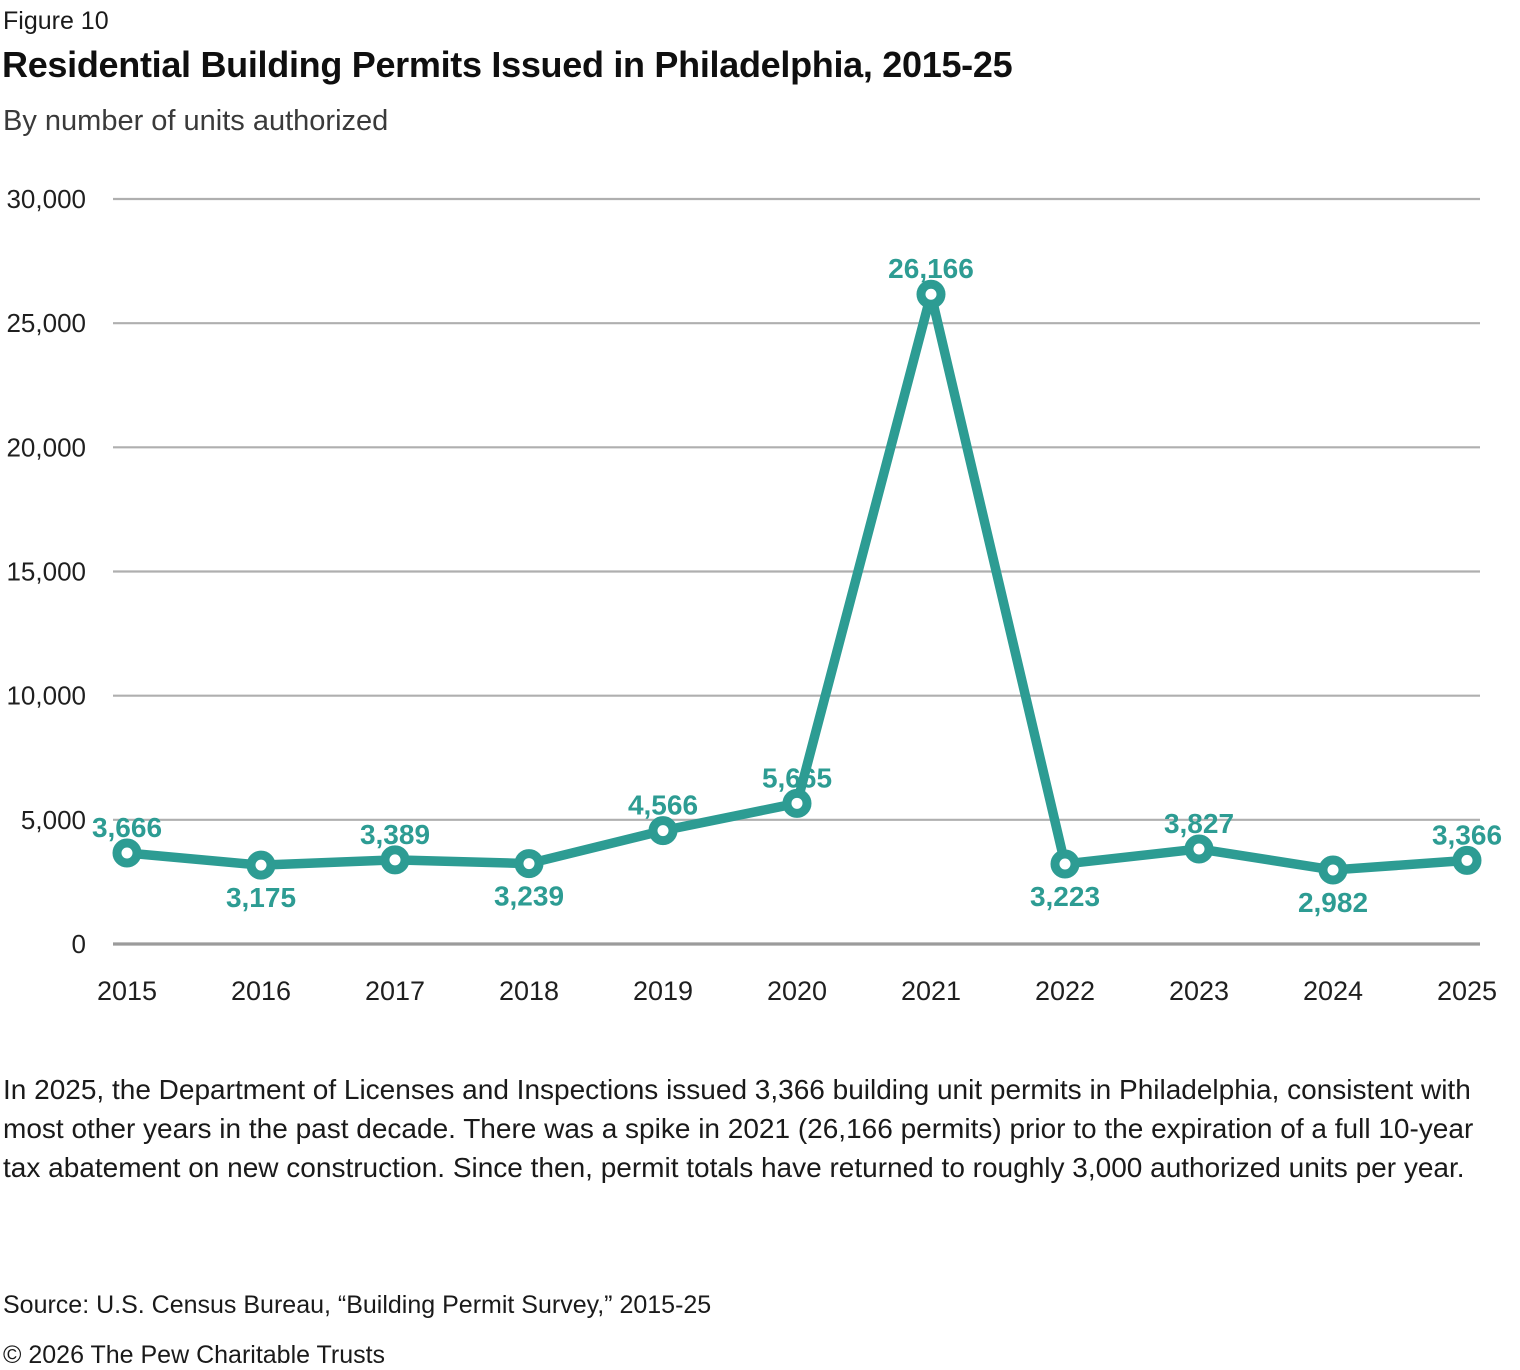 The width and height of the screenshot is (1520, 1370). I want to click on y-tick-label: 30,000, so click(46, 199).